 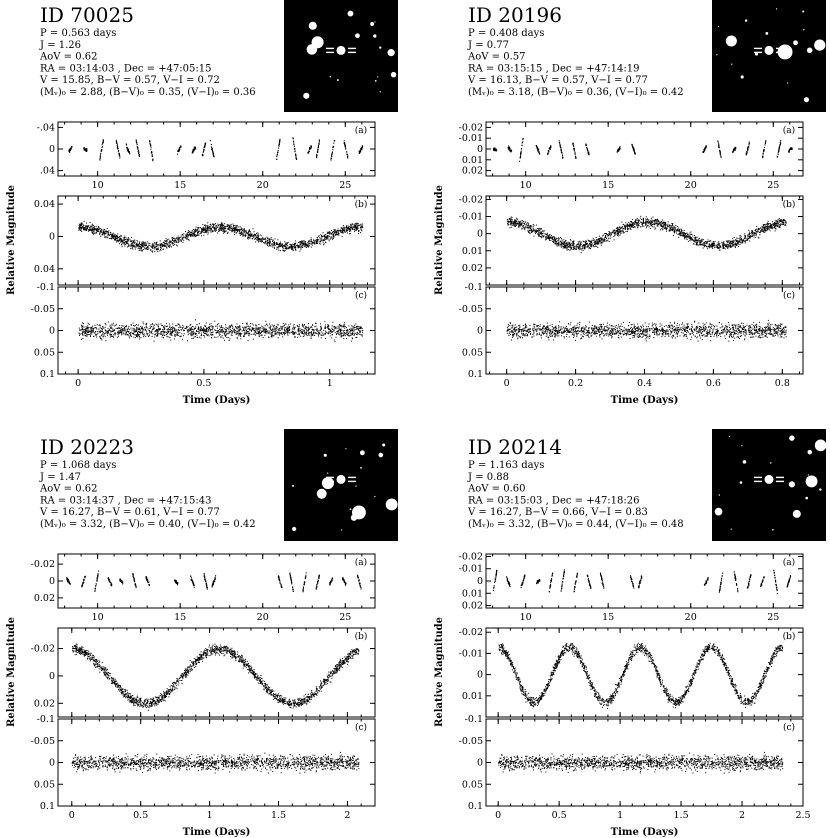 What do you see at coordinates (221, 236) in the screenshot?
I see `data-points` at bounding box center [221, 236].